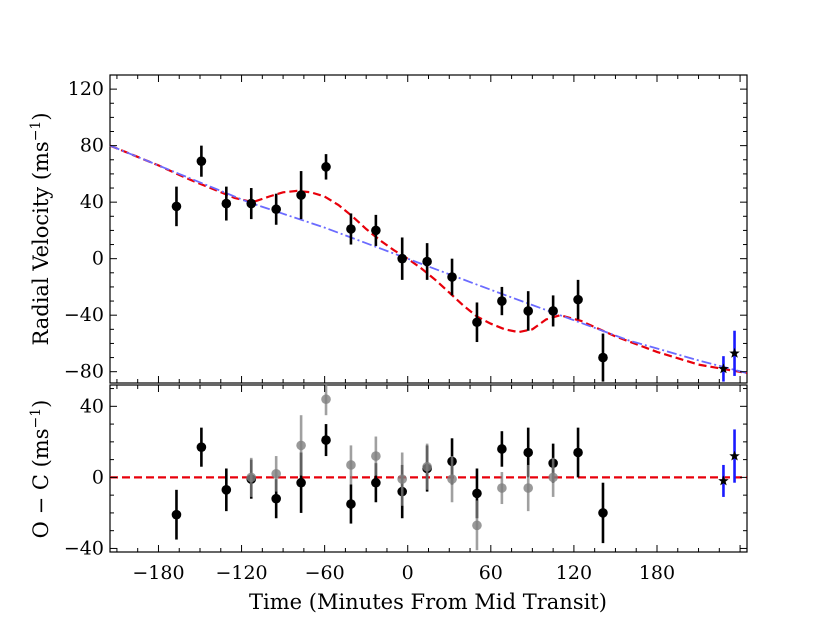 The height and width of the screenshot is (623, 830). Describe the element at coordinates (84, 372) in the screenshot. I see `y-tick-label: −80` at that location.